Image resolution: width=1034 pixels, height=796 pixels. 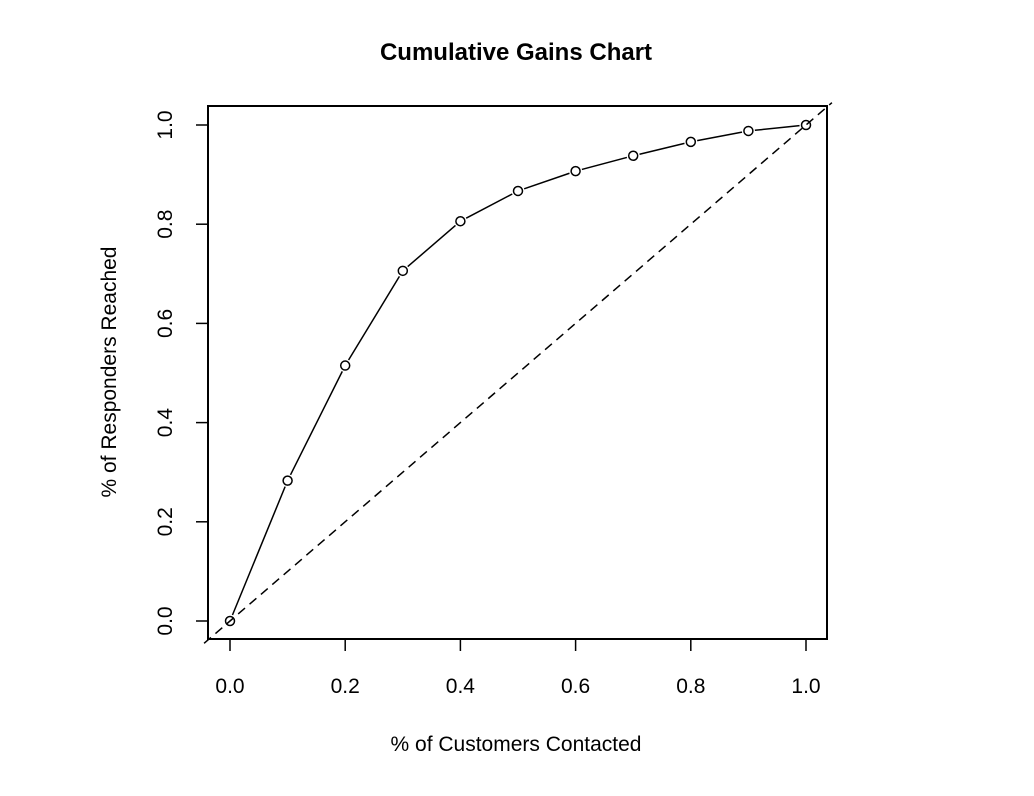 What do you see at coordinates (690, 686) in the screenshot?
I see `x-tick-label: 0.8` at bounding box center [690, 686].